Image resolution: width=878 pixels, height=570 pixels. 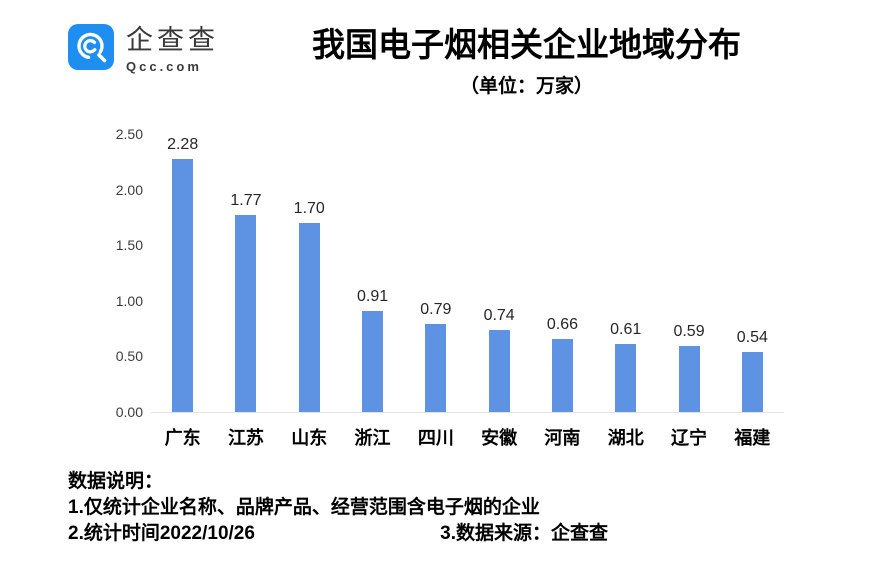 What do you see at coordinates (562, 438) in the screenshot?
I see `x-axis-label: 河南` at bounding box center [562, 438].